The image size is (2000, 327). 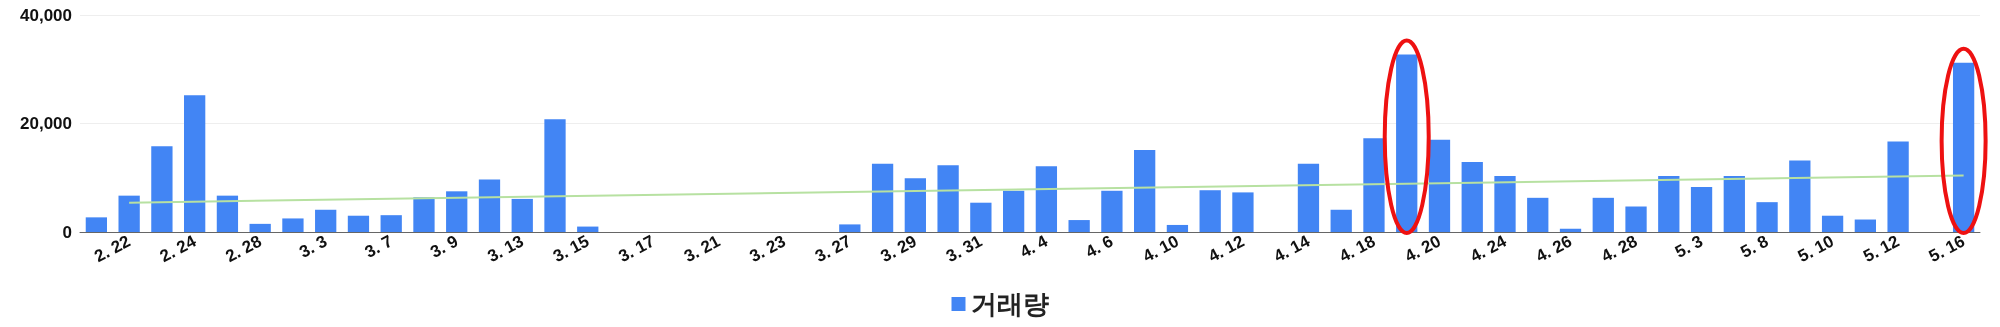 I want to click on x-tick-label: 4. 14, so click(x=1292, y=249).